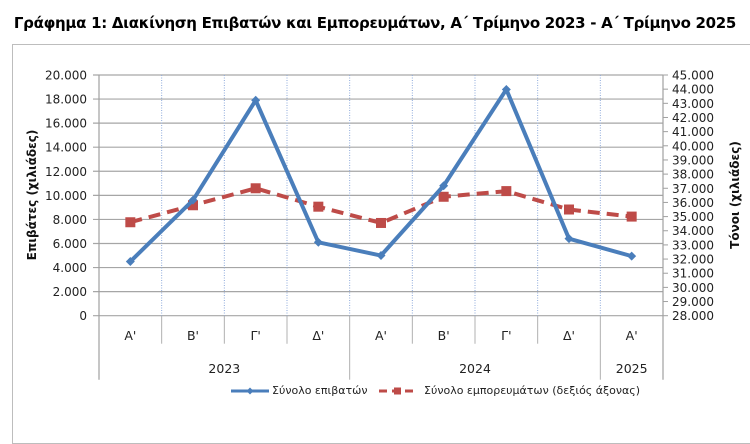 The width and height of the screenshot is (750, 444). What do you see at coordinates (70, 220) in the screenshot?
I see `left-tick-label: 8.000` at bounding box center [70, 220].